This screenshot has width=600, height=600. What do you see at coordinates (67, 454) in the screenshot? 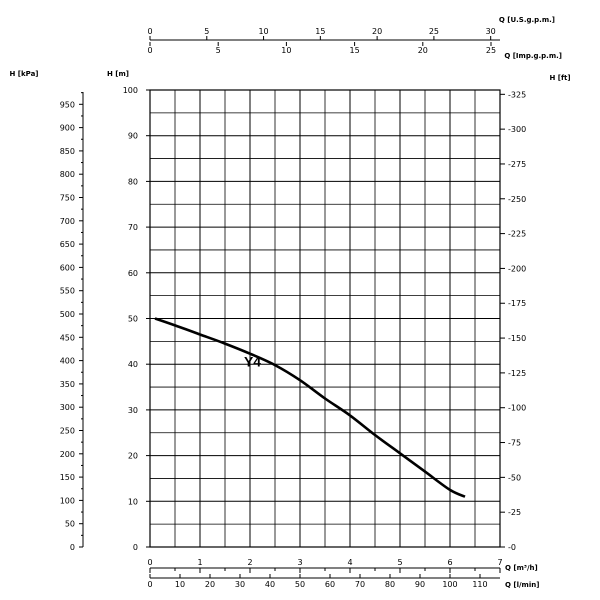
I see `tick-label-kpa: 200` at bounding box center [67, 454].